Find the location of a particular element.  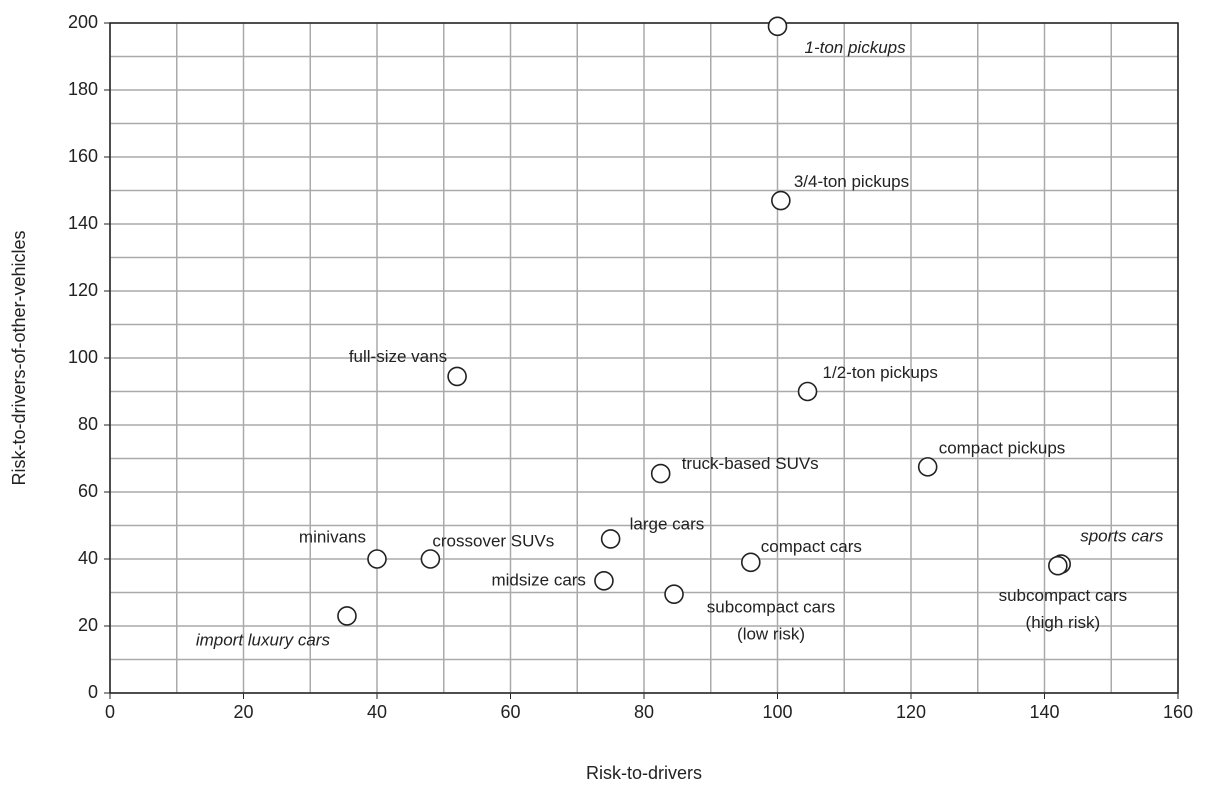

x-axis-label: Risk-to-drivers is located at coordinates (644, 773).